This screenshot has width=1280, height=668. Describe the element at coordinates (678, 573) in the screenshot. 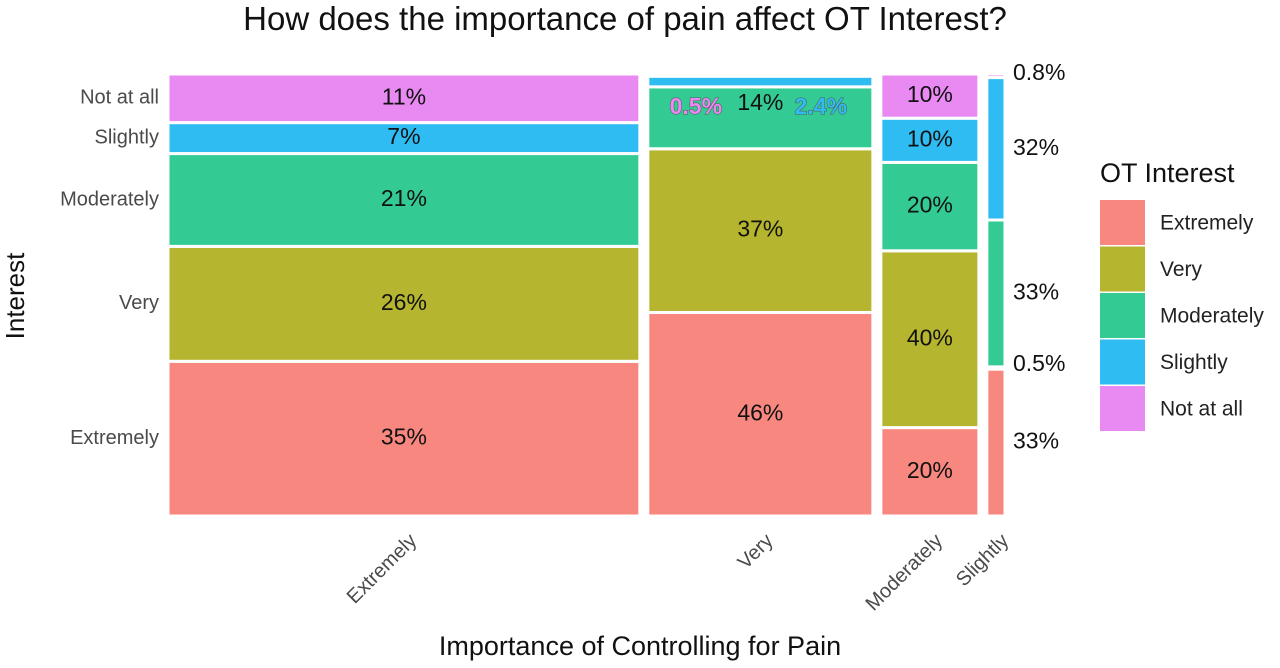

I see `x-tick-labels: Extremely Very Moderately Slightly` at that location.